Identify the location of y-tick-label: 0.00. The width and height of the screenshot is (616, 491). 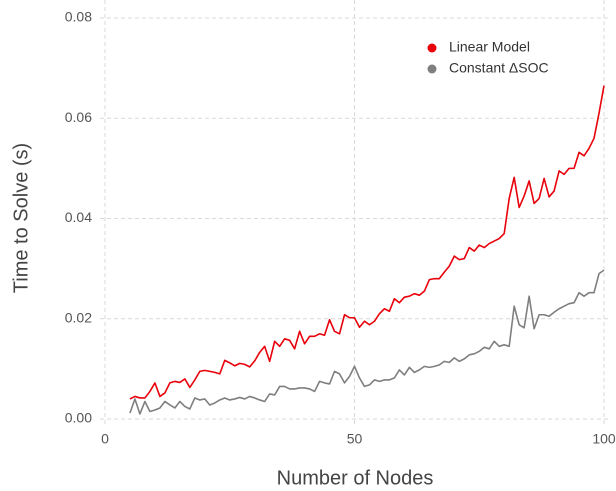
(78, 418).